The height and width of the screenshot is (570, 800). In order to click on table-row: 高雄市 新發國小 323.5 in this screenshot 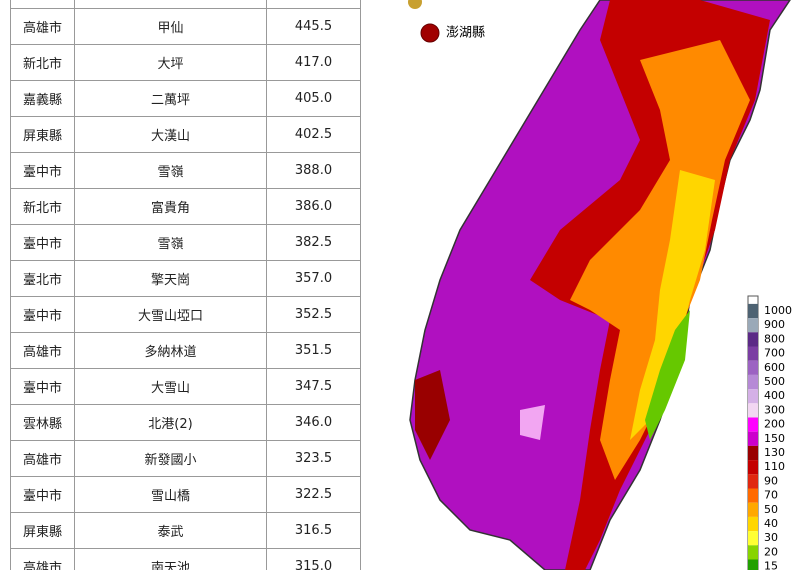, I will do `click(185, 458)`.